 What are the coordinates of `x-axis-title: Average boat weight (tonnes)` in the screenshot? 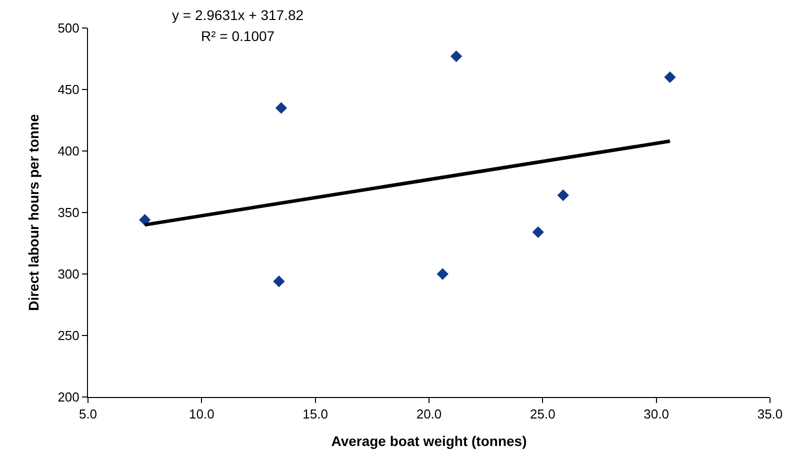 It's located at (429, 440).